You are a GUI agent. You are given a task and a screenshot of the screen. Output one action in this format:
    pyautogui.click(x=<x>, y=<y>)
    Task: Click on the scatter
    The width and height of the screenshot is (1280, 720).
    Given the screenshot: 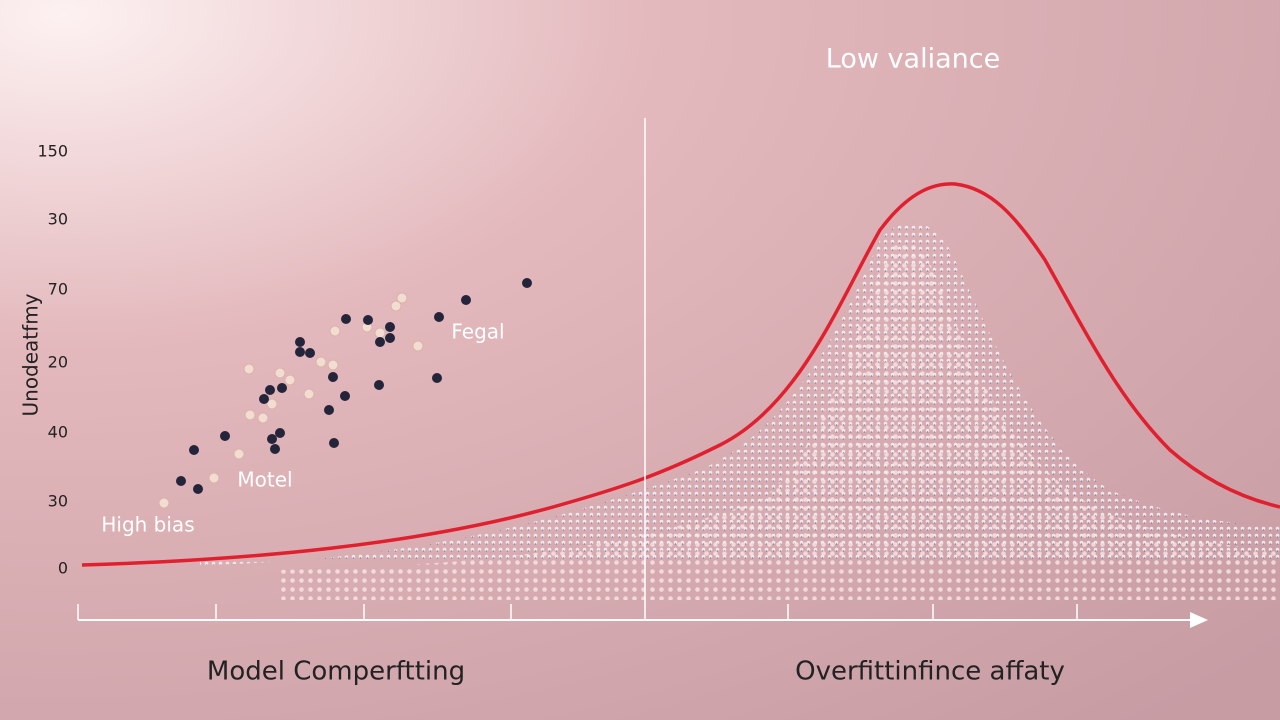 What is the action you would take?
    pyautogui.click(x=345, y=393)
    